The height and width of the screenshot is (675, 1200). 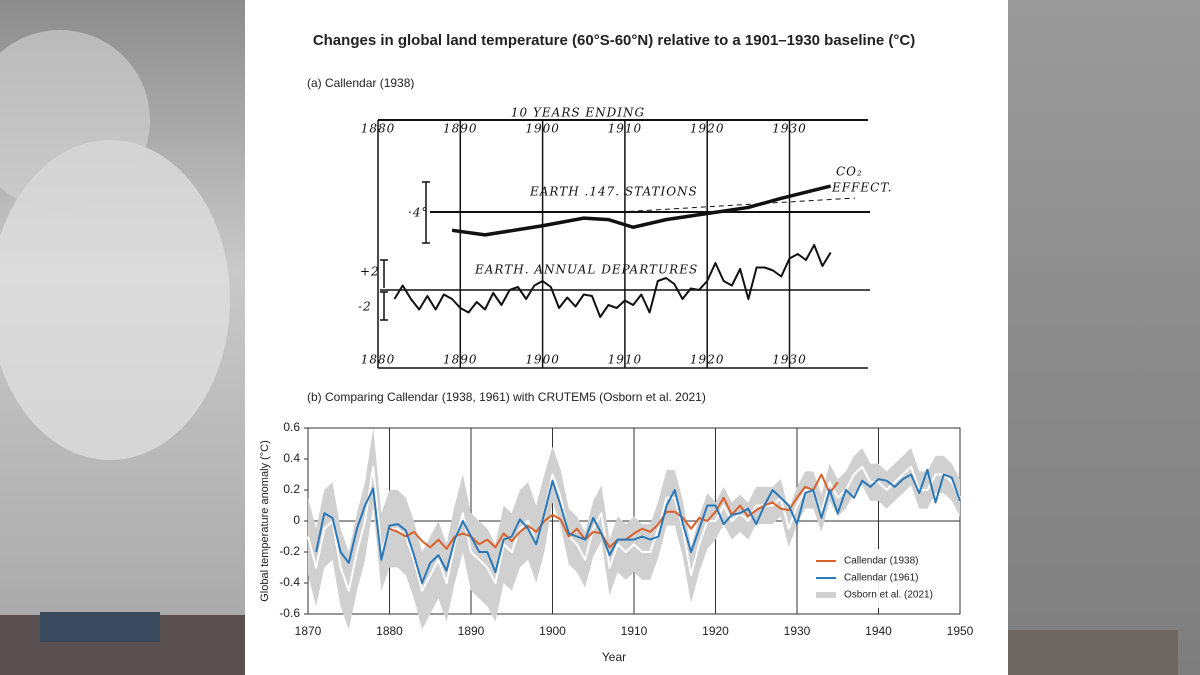 What do you see at coordinates (289, 613) in the screenshot?
I see `y-tick-label: -0.6` at bounding box center [289, 613].